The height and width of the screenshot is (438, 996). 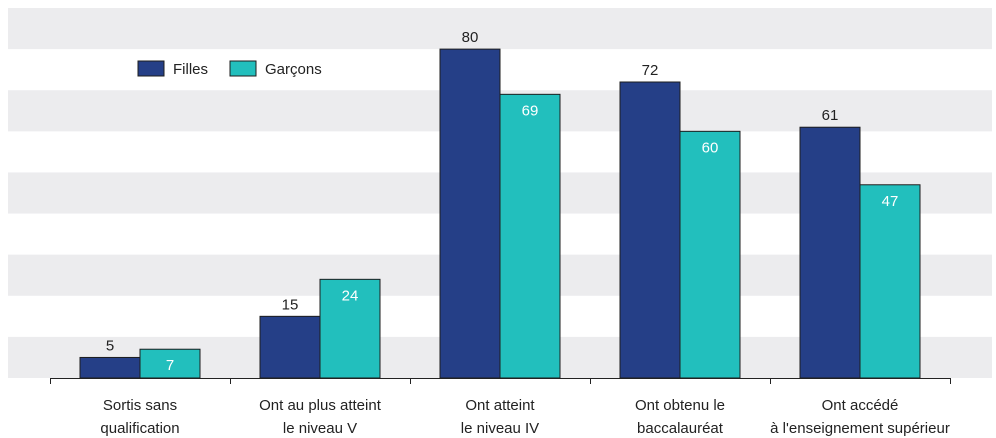 What do you see at coordinates (290, 304) in the screenshot?
I see `value-label: 15` at bounding box center [290, 304].